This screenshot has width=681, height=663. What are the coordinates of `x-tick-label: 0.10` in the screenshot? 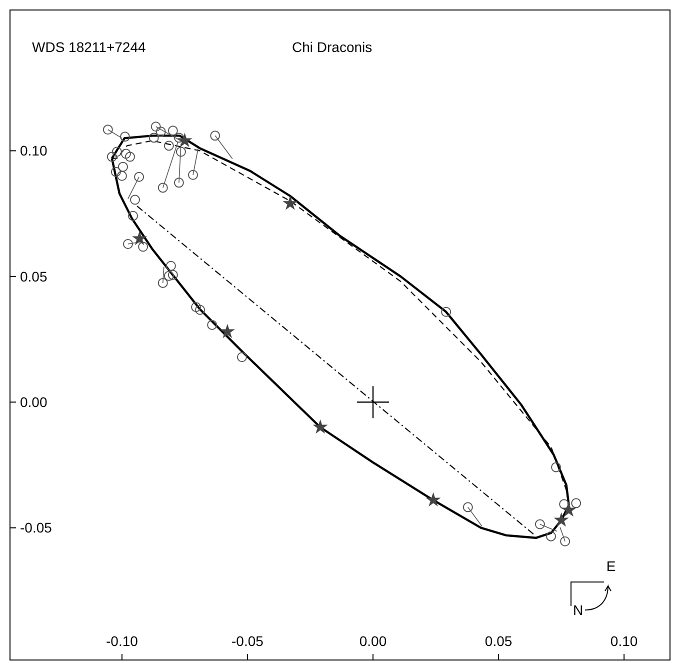 It's located at (624, 641).